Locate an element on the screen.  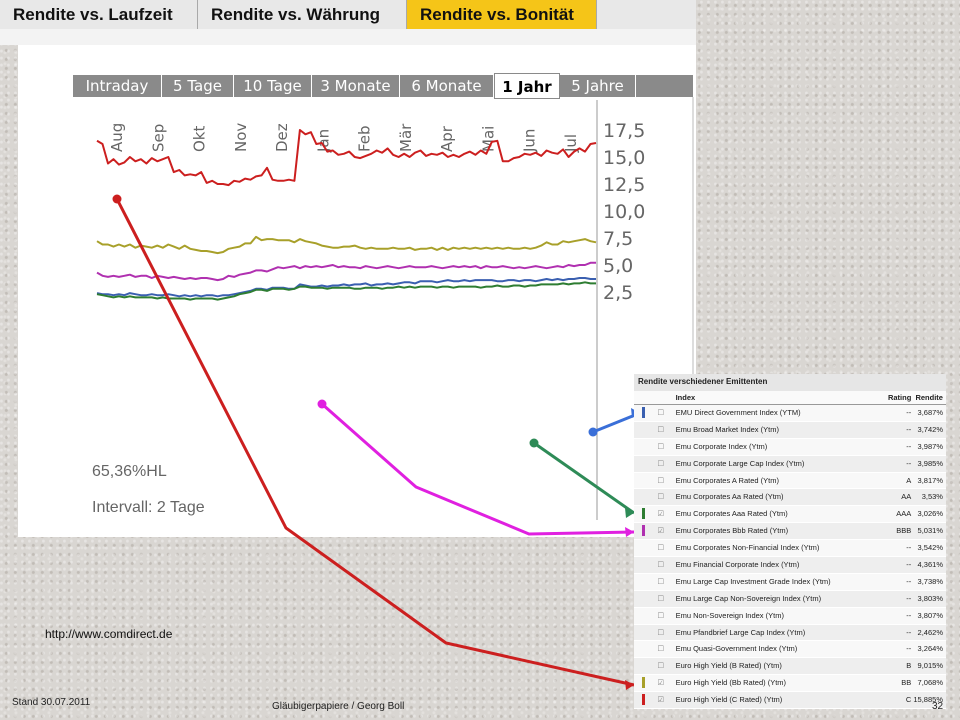
row-index-name: Emu Corporates Aaa Rated (Ytm) is located at coordinates (731, 514).